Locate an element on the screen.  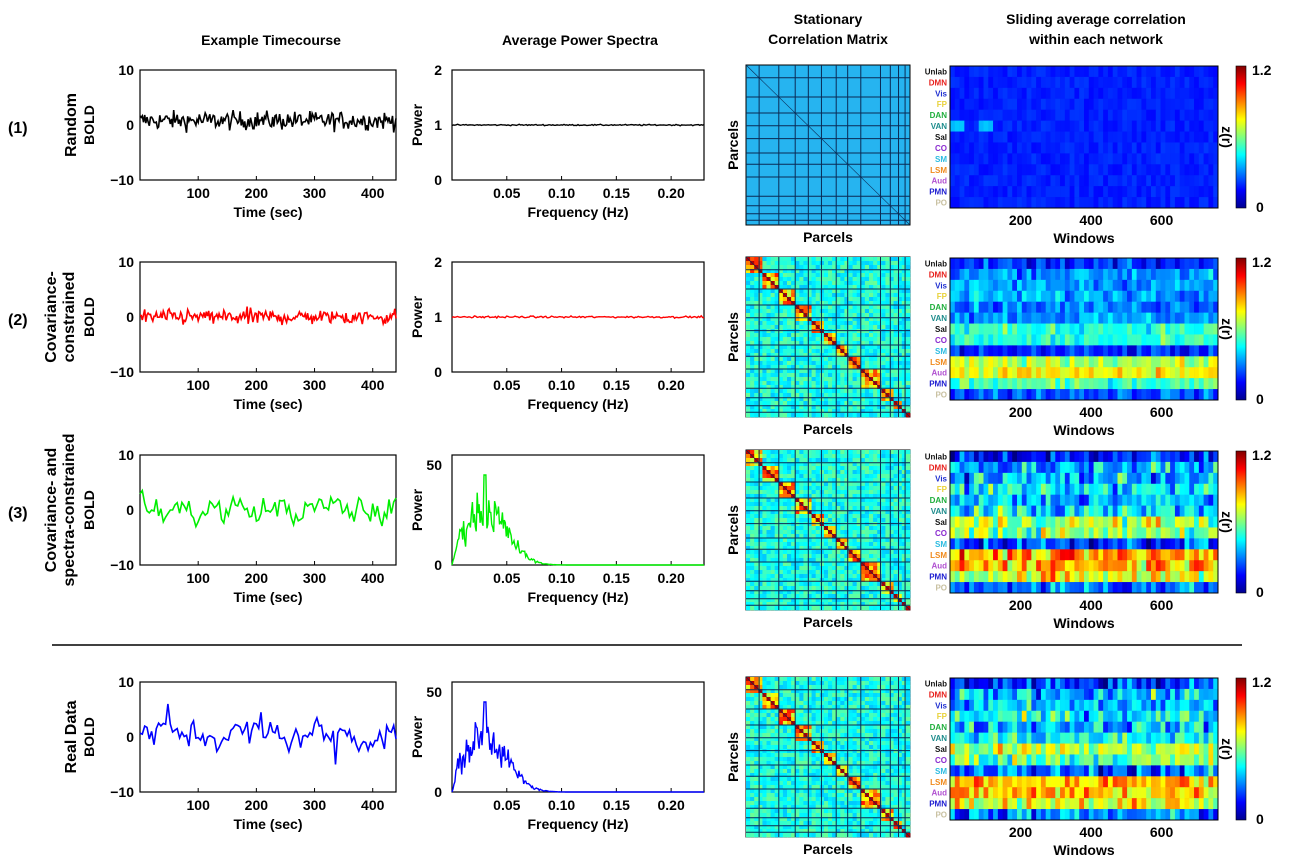
spectra-xlabel: Frequency (Hz) is located at coordinates (577, 404).